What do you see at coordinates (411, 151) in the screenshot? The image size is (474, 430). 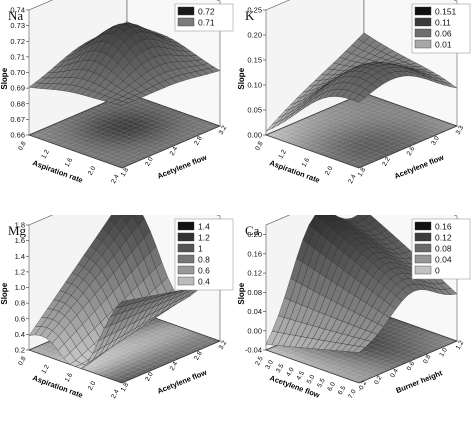 I see `y-tick-label: 2.6` at bounding box center [411, 151].